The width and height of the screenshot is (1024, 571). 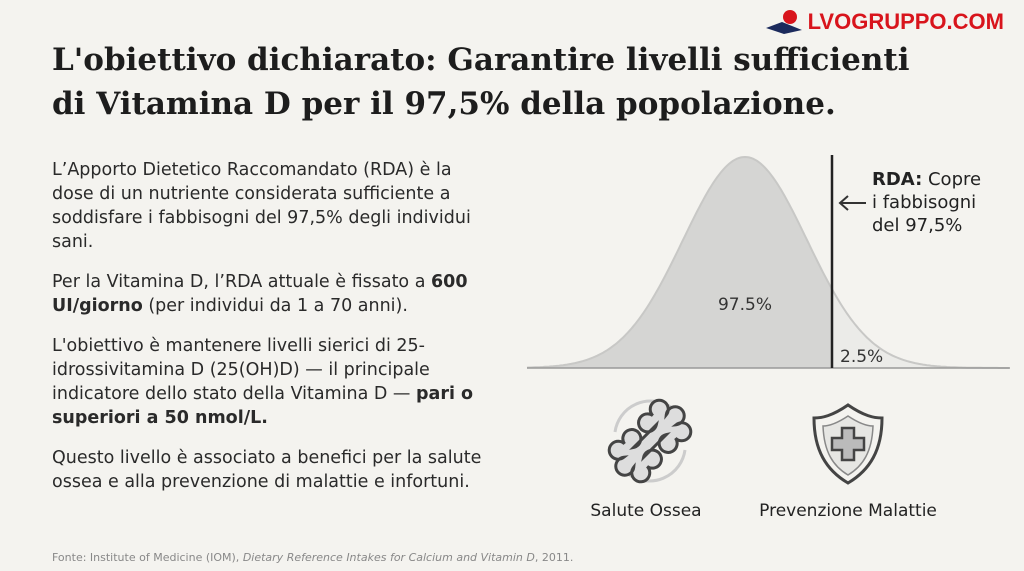 I want to click on annotation-bold: RDA:, so click(x=897, y=179).